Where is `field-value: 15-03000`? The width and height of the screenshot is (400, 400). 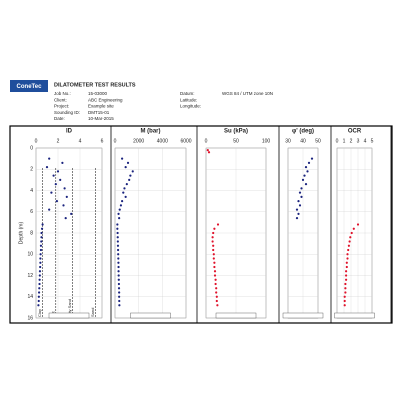 field-value: 15-03000 is located at coordinates (98, 93).